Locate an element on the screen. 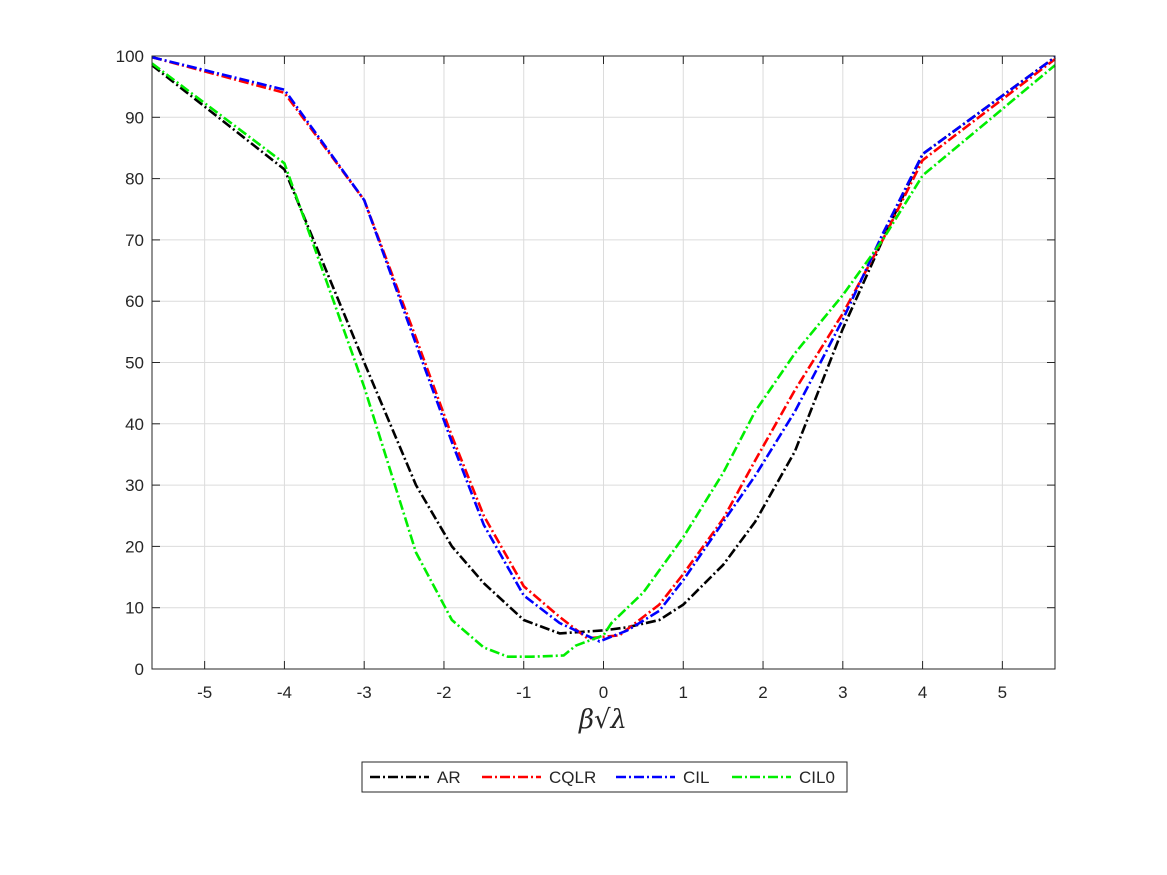  y-tick-label: 30 is located at coordinates (134, 485).